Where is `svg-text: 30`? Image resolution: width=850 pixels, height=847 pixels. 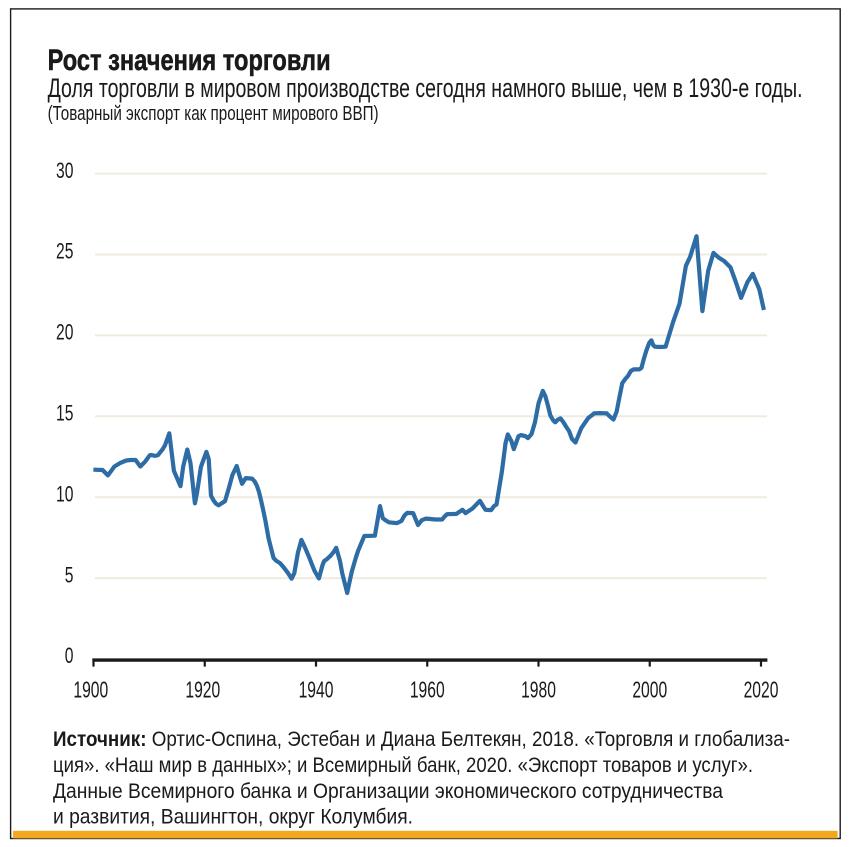 svg-text: 30 is located at coordinates (64, 170).